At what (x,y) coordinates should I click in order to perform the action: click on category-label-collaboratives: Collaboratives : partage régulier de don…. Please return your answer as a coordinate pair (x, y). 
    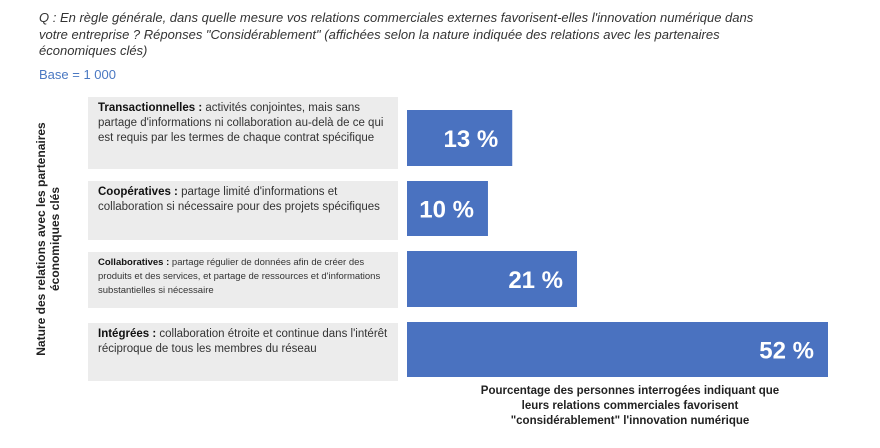
    Looking at the image, I should click on (243, 280).